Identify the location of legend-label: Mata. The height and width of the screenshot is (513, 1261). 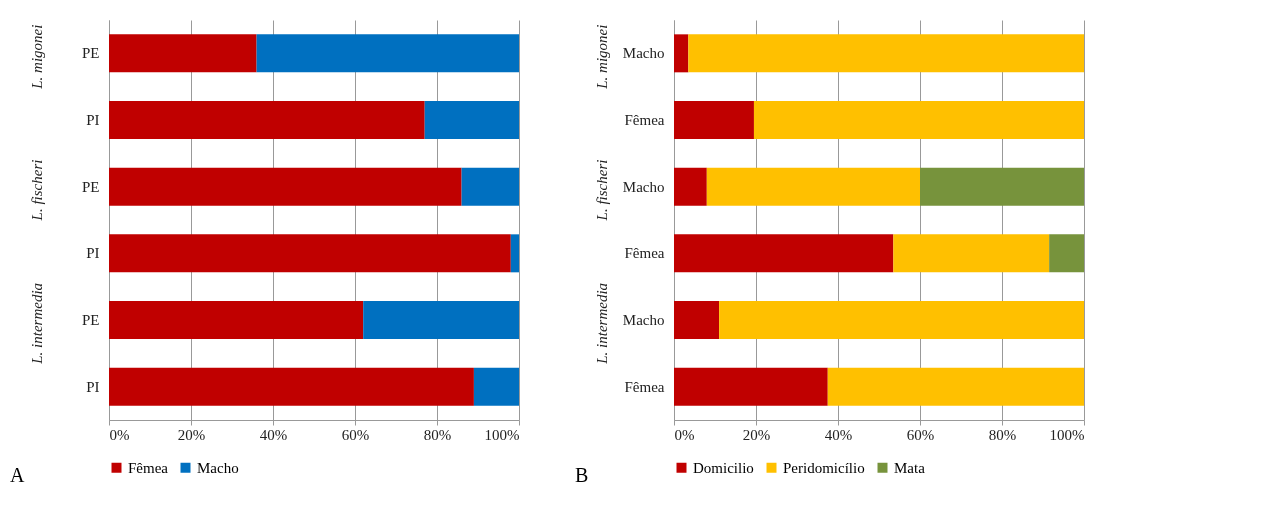
(910, 467).